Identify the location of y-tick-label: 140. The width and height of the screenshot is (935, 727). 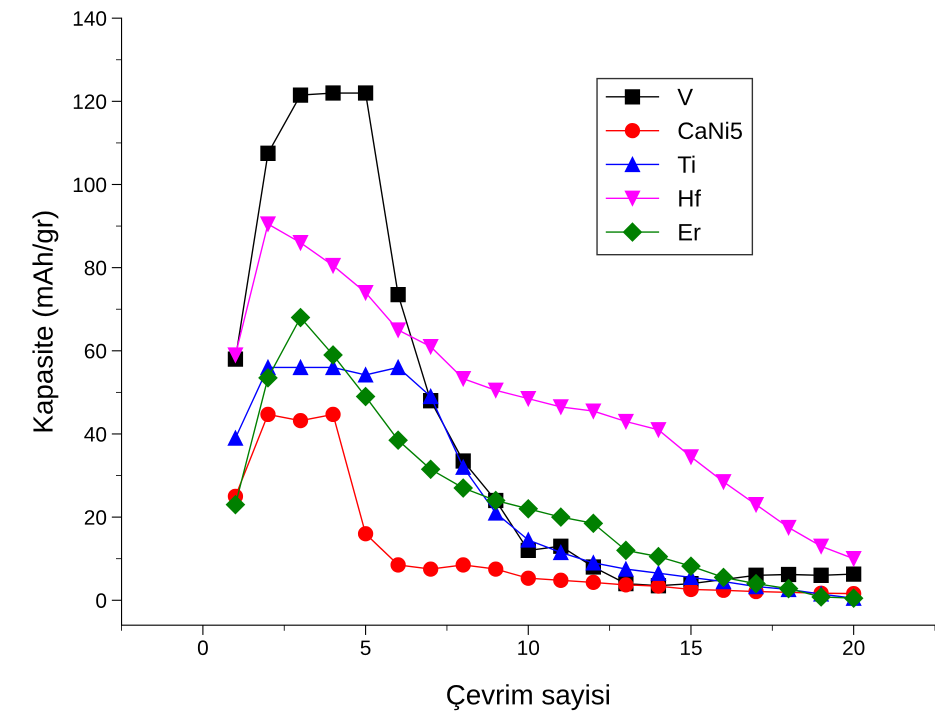
(90, 18).